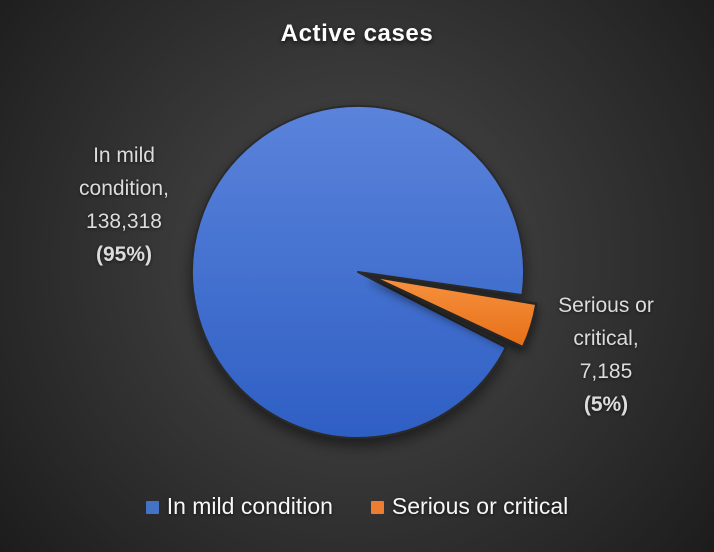  I want to click on chart-title: Active cases, so click(357, 33).